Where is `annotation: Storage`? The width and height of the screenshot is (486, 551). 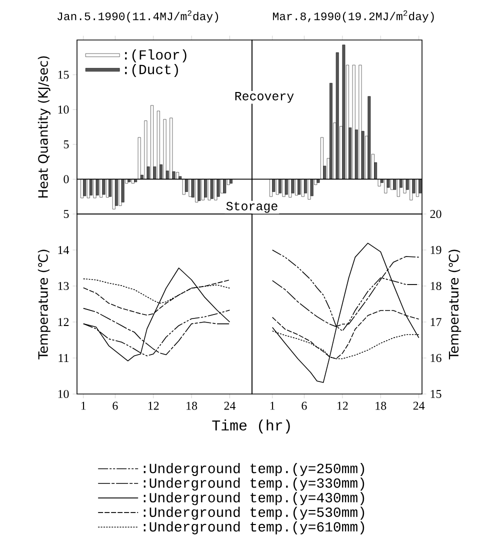 annotation: Storage is located at coordinates (252, 207).